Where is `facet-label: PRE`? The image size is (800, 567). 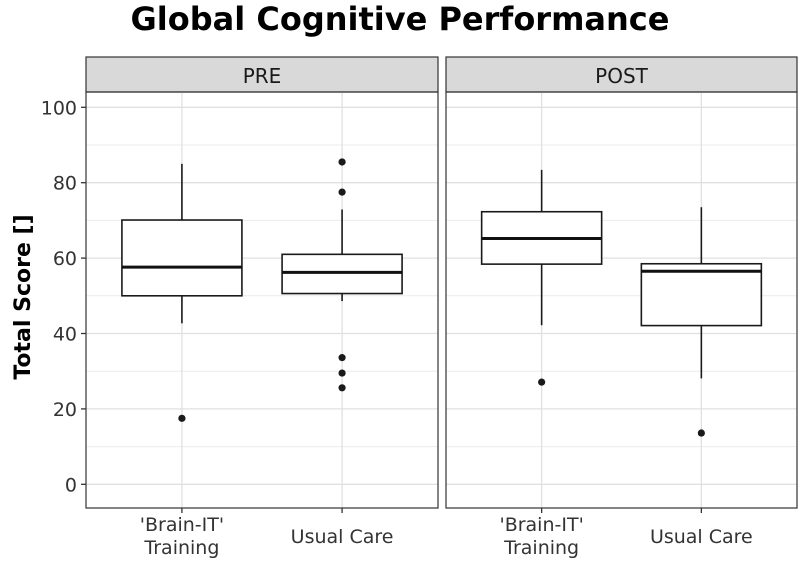
facet-label: PRE is located at coordinates (262, 76).